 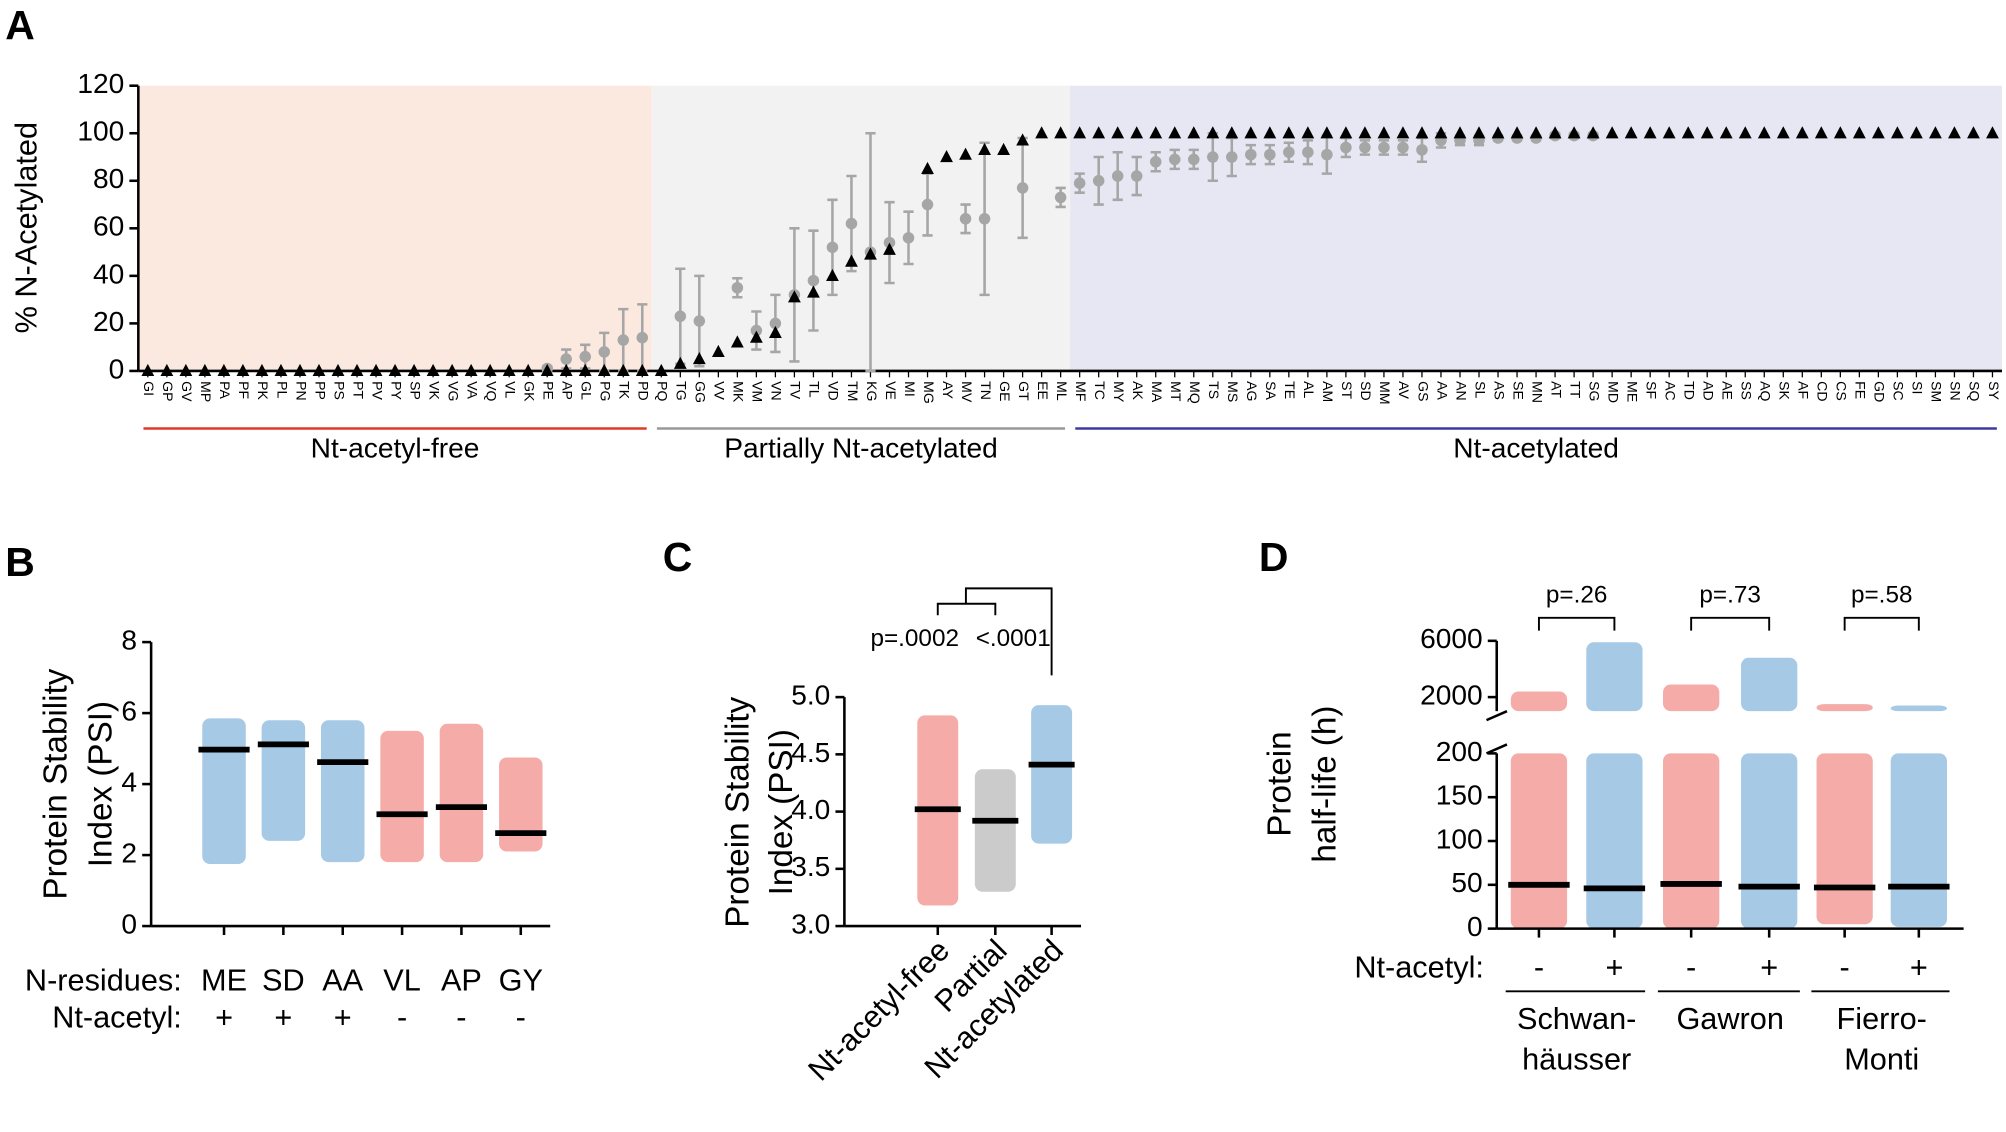 What do you see at coordinates (1956, 391) in the screenshot?
I see `x-tick-label: SN` at bounding box center [1956, 391].